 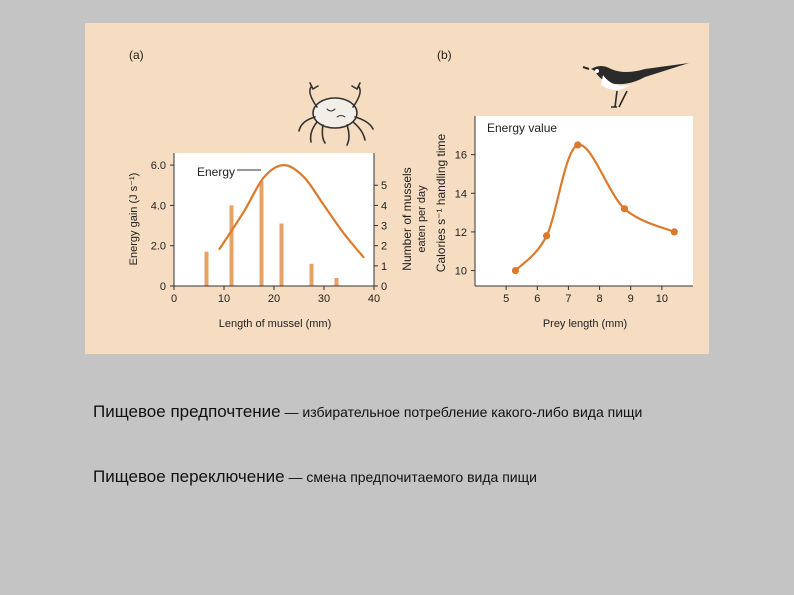 What do you see at coordinates (444, 55) in the screenshot?
I see `panel-b-label: (b)` at bounding box center [444, 55].